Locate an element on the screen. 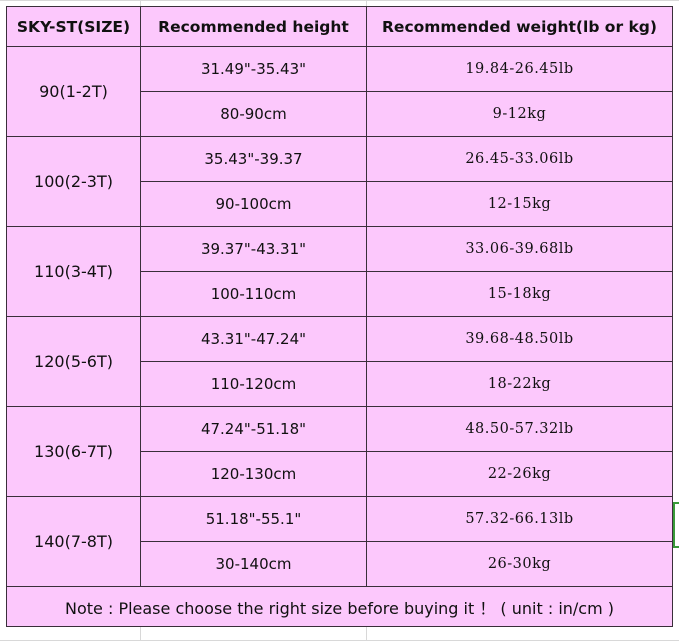  table-row: 30-140cm 26-30kg is located at coordinates (340, 564).